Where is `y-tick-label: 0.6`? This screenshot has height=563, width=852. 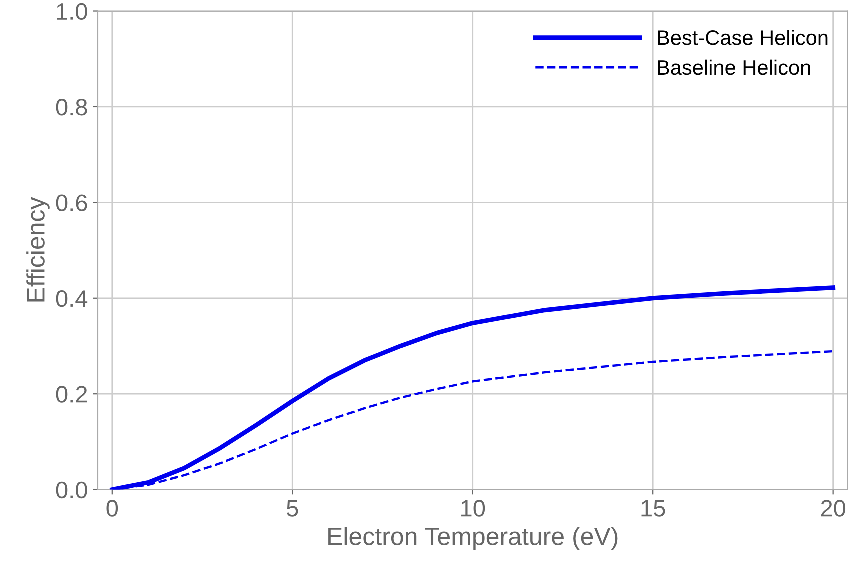 y-tick-label: 0.6 is located at coordinates (72, 203).